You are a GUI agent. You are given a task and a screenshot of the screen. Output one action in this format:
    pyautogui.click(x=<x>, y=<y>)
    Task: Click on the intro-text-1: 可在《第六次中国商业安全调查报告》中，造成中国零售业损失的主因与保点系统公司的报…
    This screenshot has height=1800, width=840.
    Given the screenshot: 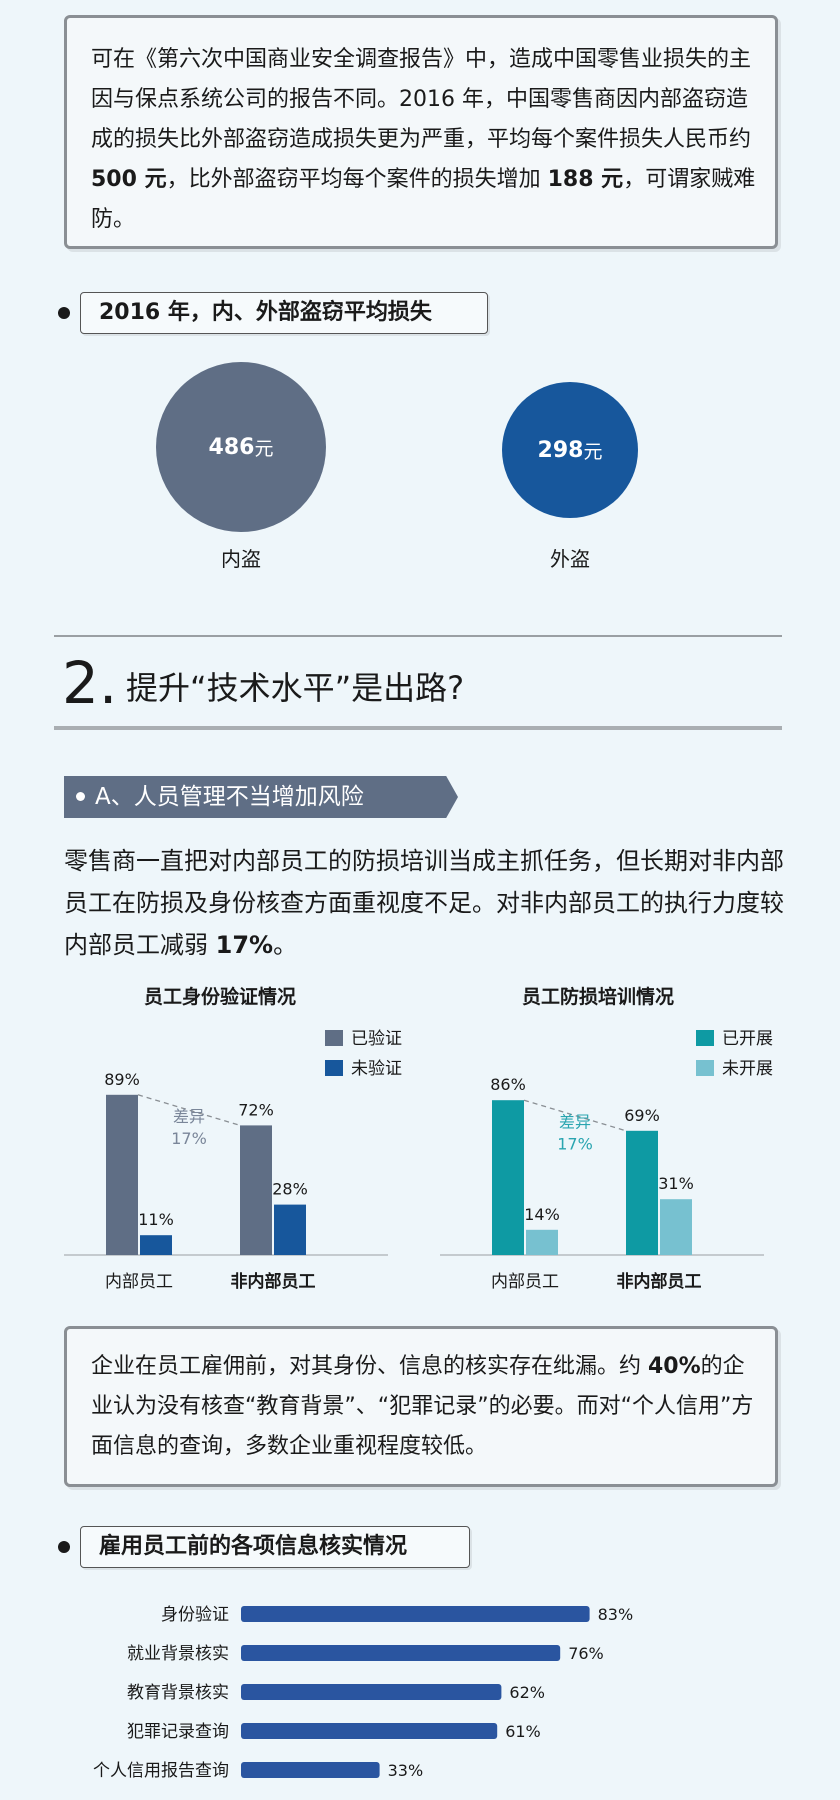 What is the action you would take?
    pyautogui.click(x=421, y=99)
    